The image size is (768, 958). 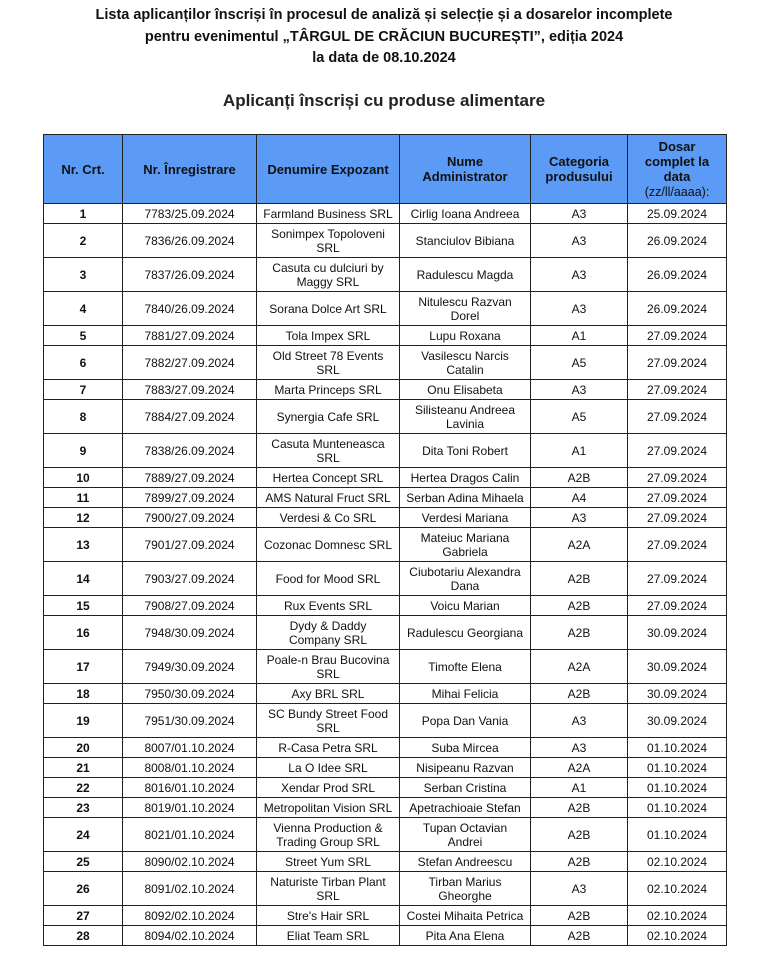 What do you see at coordinates (328, 169) in the screenshot?
I see `column-header-exhibitor: Denumire Expozant` at bounding box center [328, 169].